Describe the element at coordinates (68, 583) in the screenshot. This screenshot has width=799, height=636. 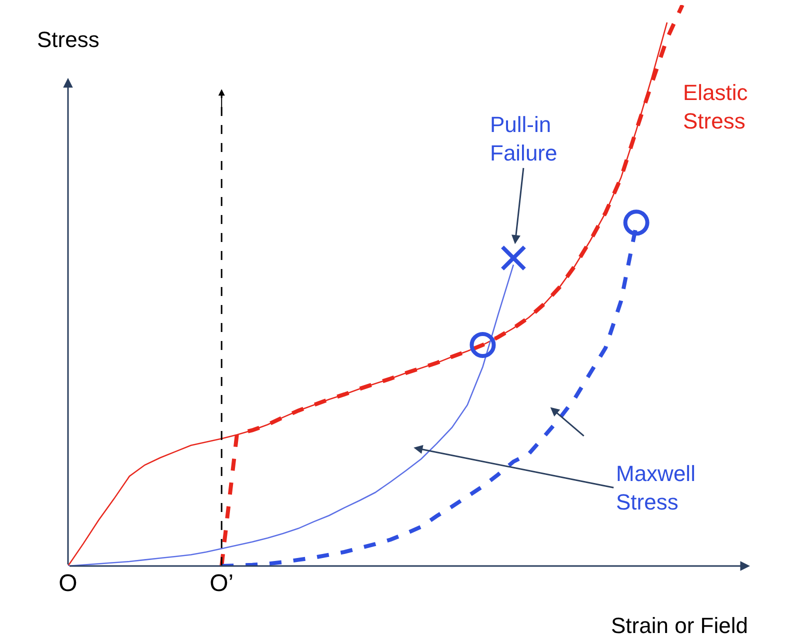
I see `x-tick-label: O` at that location.